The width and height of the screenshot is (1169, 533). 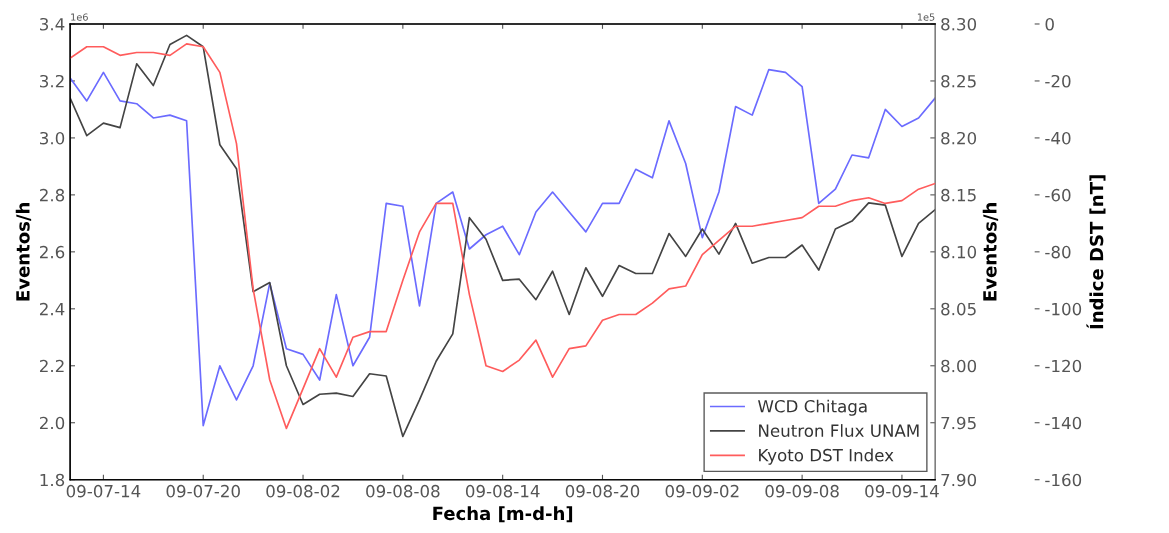 I want to click on y2-tick-label: 8.05, so click(x=958, y=309).